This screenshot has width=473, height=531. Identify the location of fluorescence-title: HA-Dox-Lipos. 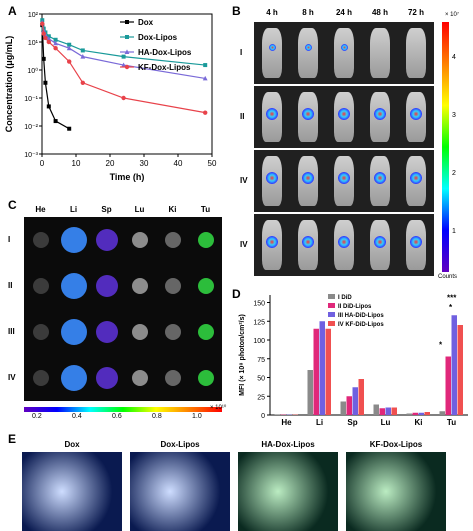
(288, 444).